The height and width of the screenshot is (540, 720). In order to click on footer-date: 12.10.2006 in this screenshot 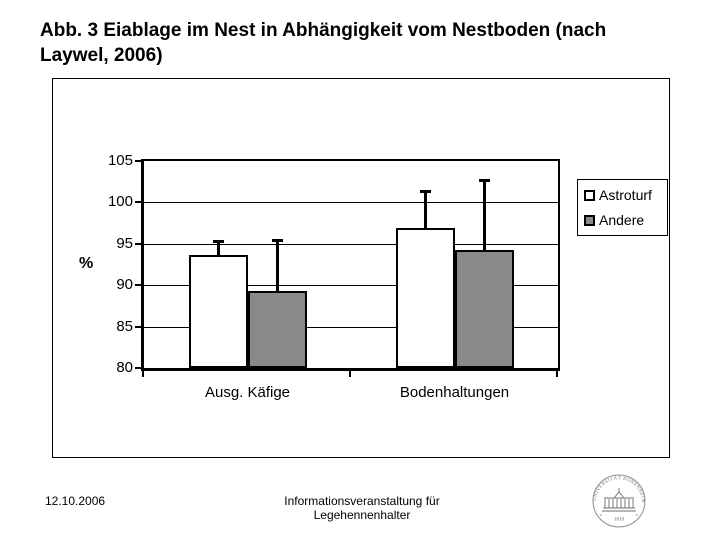, I will do `click(75, 501)`.